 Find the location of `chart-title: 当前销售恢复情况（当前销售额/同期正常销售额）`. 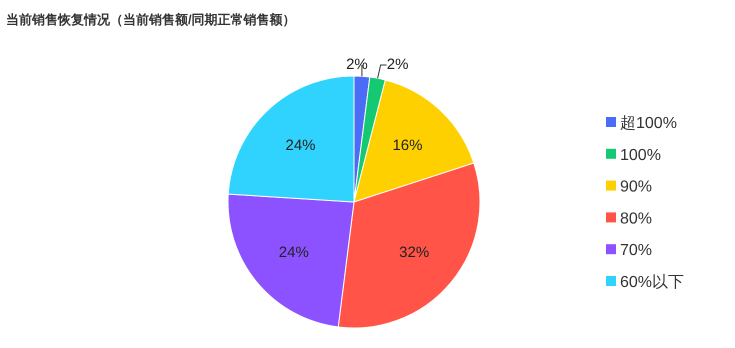

chart-title: 当前销售恢复情况（当前销售额/同期正常销售额） is located at coordinates (151, 19).